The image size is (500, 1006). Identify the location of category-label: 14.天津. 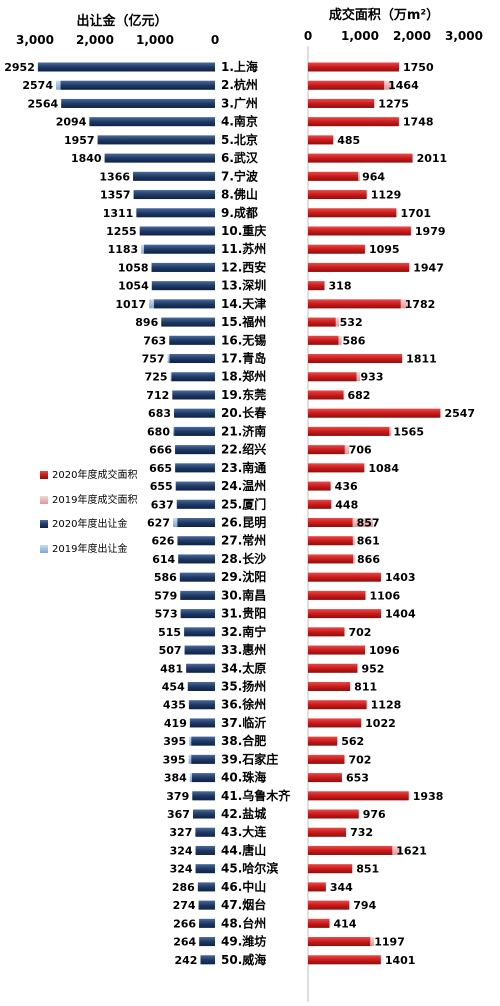
(243, 303).